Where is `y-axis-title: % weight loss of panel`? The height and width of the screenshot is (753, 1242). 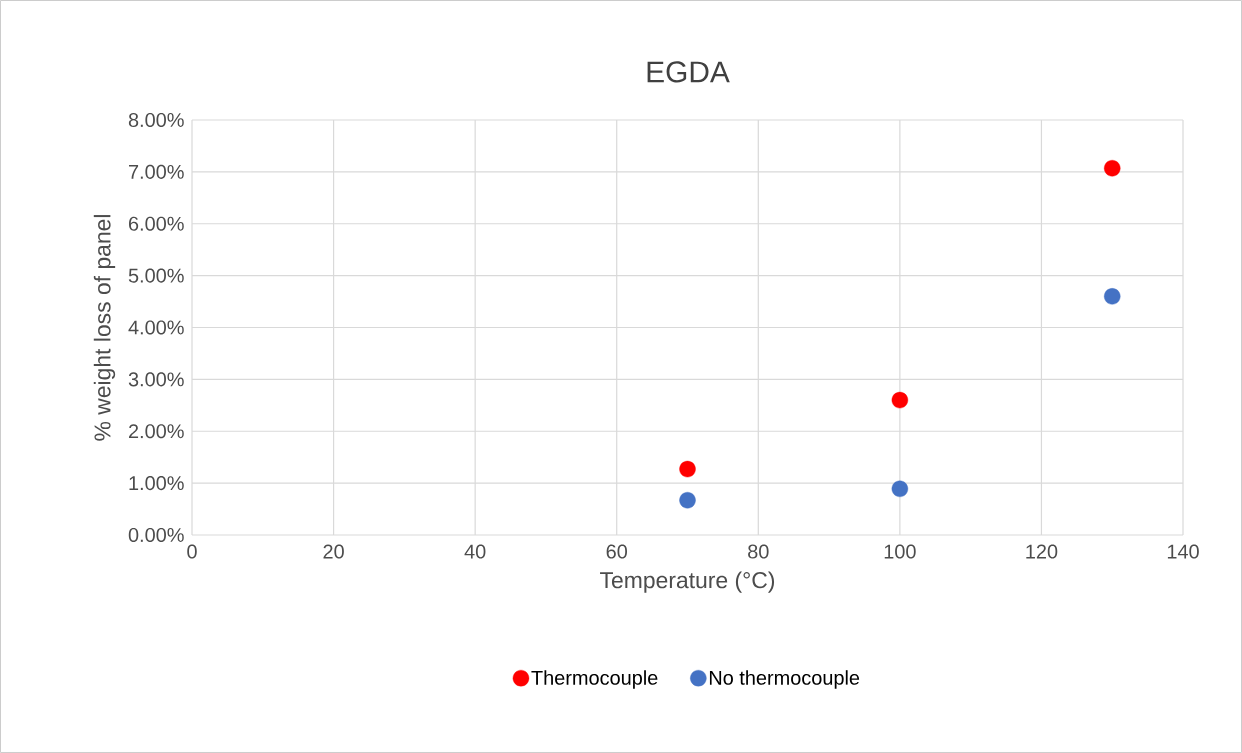 y-axis-title: % weight loss of panel is located at coordinates (104, 328).